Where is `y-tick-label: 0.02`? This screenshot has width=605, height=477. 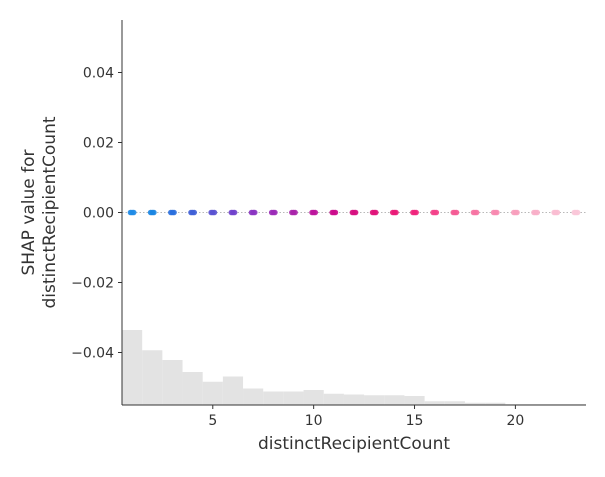 y-tick-label: 0.02 is located at coordinates (98, 144).